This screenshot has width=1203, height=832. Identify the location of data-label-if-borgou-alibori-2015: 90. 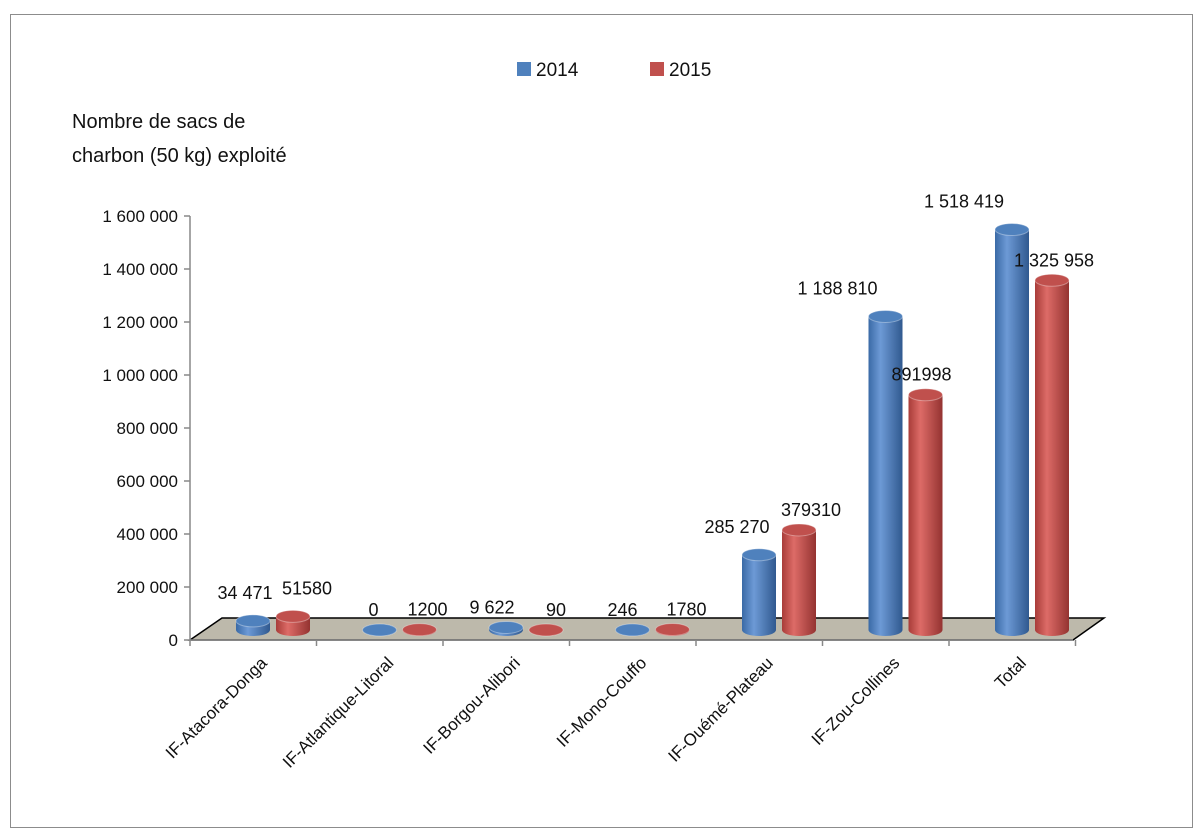
(556, 610).